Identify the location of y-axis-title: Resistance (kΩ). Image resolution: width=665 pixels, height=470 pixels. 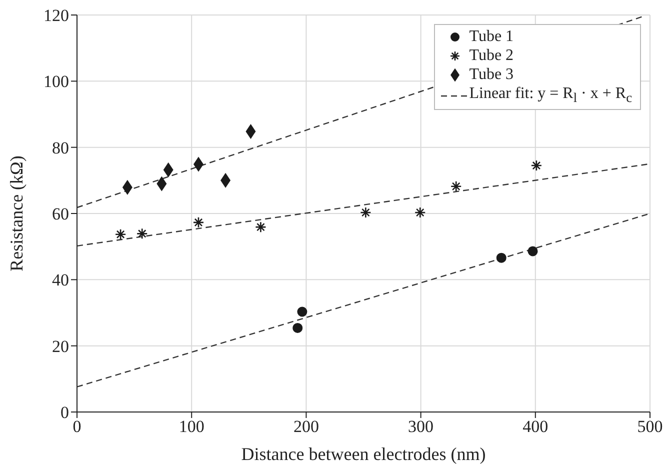
(16, 214).